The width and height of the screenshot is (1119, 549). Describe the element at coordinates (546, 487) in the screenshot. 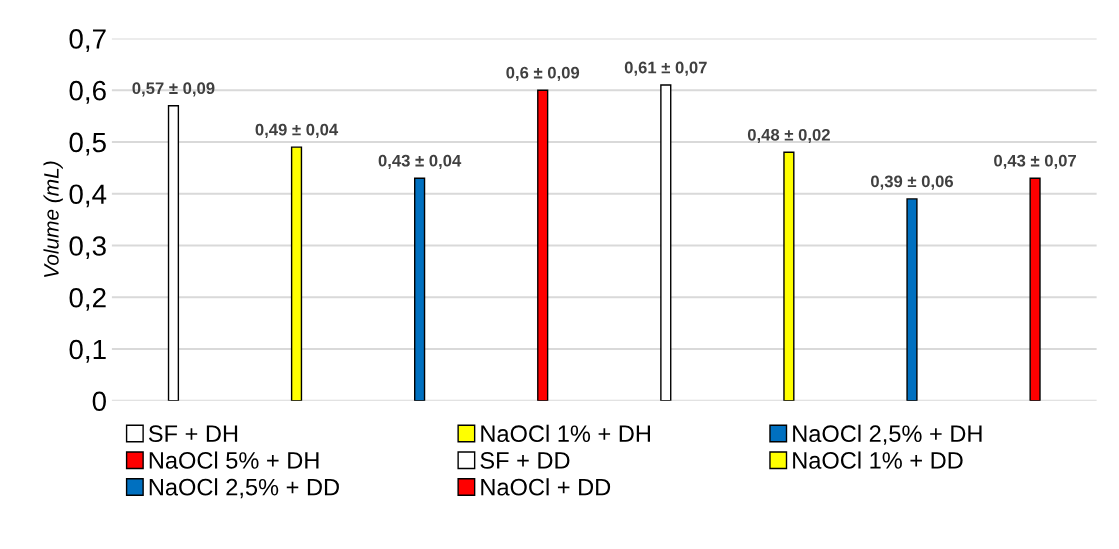

I see `legend-label: NaOCl + DD` at that location.